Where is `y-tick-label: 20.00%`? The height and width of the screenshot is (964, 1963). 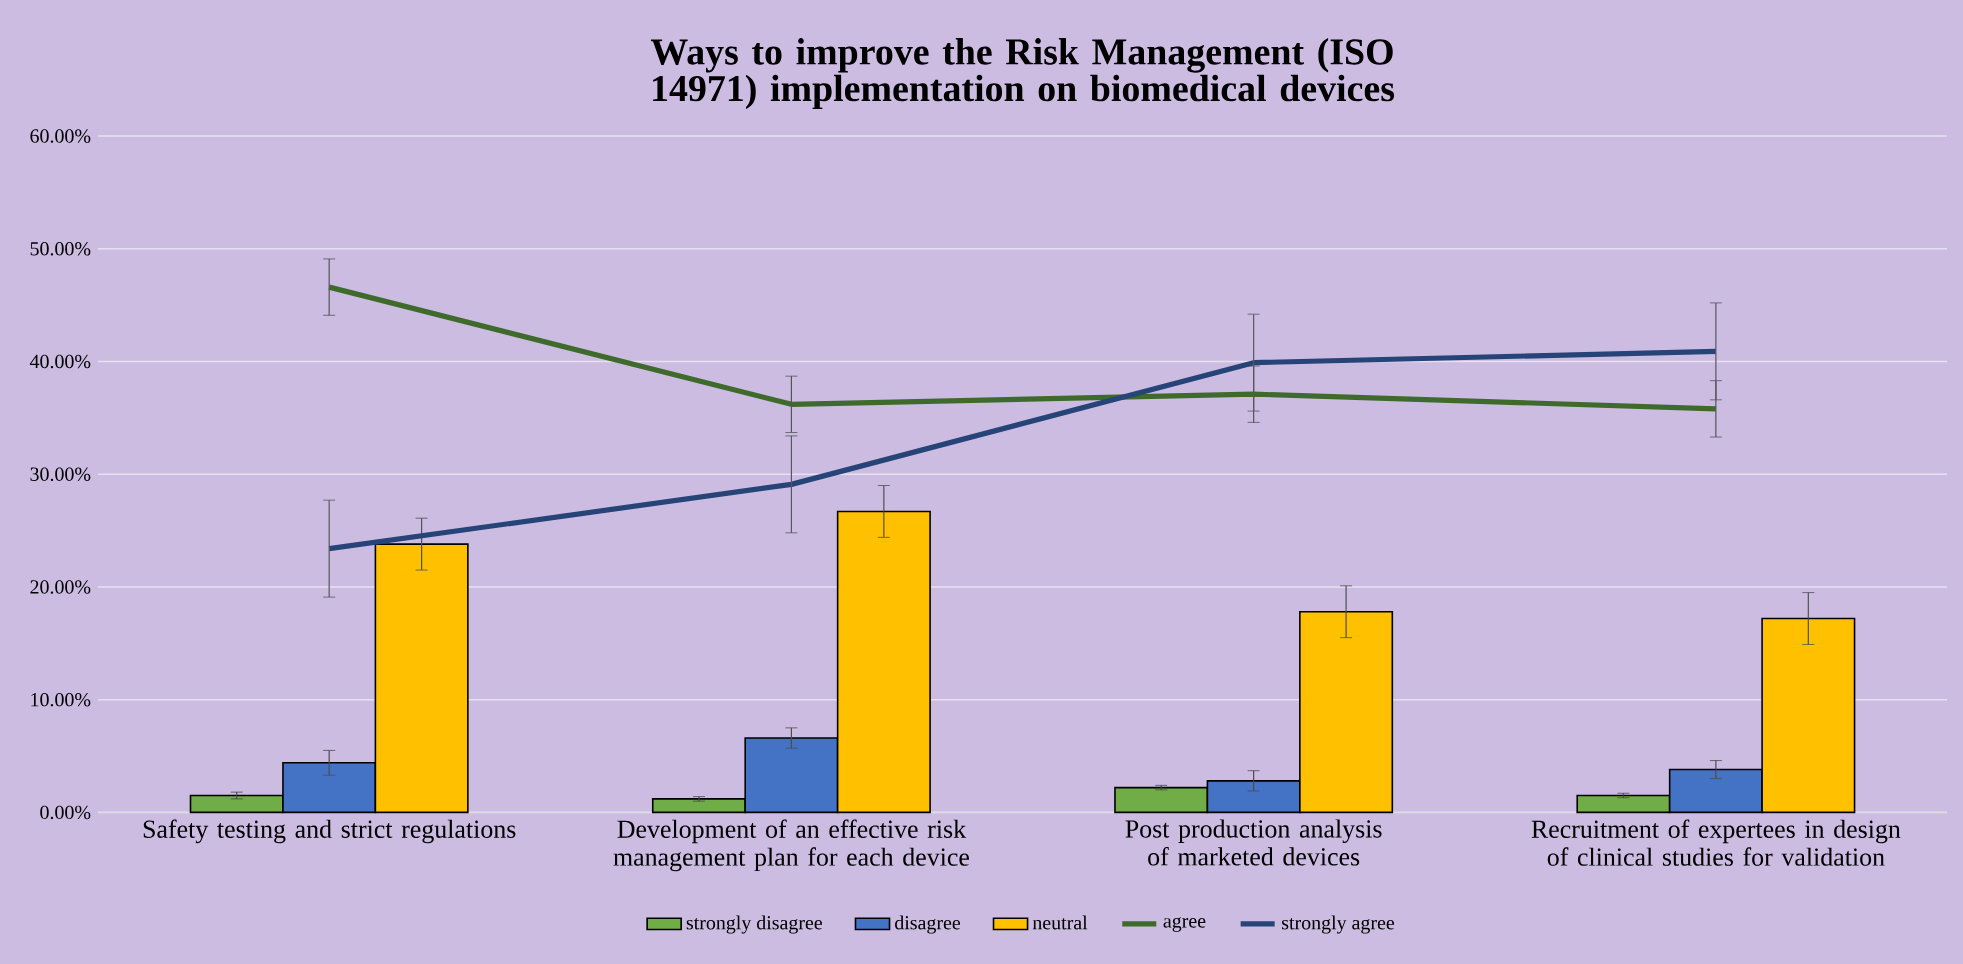
y-tick-label: 20.00% is located at coordinates (60, 586).